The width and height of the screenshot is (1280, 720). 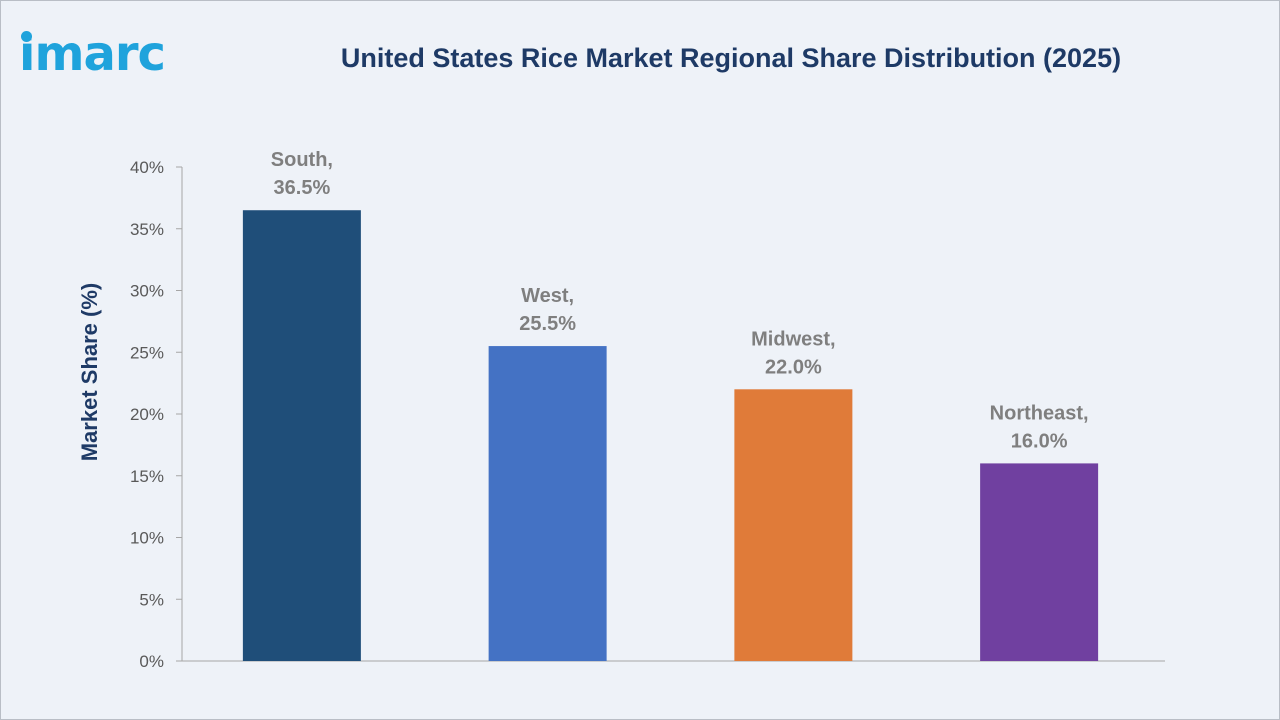 What do you see at coordinates (151, 599) in the screenshot?
I see `y-tick-label: 5%` at bounding box center [151, 599].